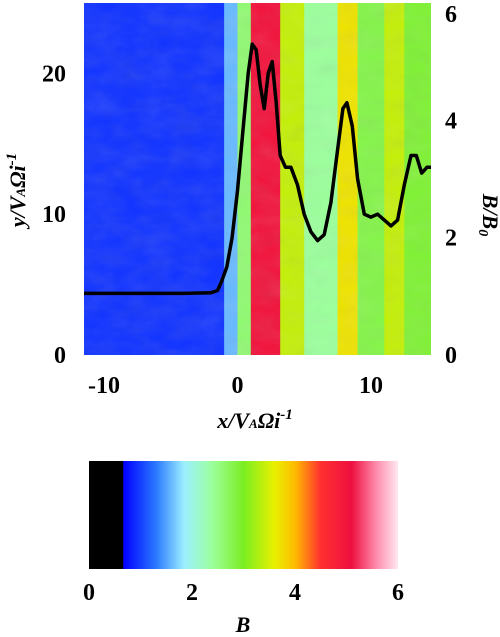 The height and width of the screenshot is (637, 500). Describe the element at coordinates (54, 74) in the screenshot. I see `y-left-tick-label: 20` at that location.